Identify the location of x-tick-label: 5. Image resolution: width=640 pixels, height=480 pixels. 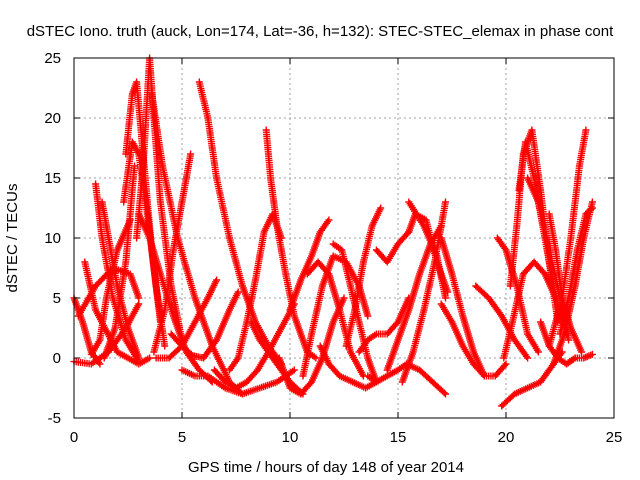
(182, 437).